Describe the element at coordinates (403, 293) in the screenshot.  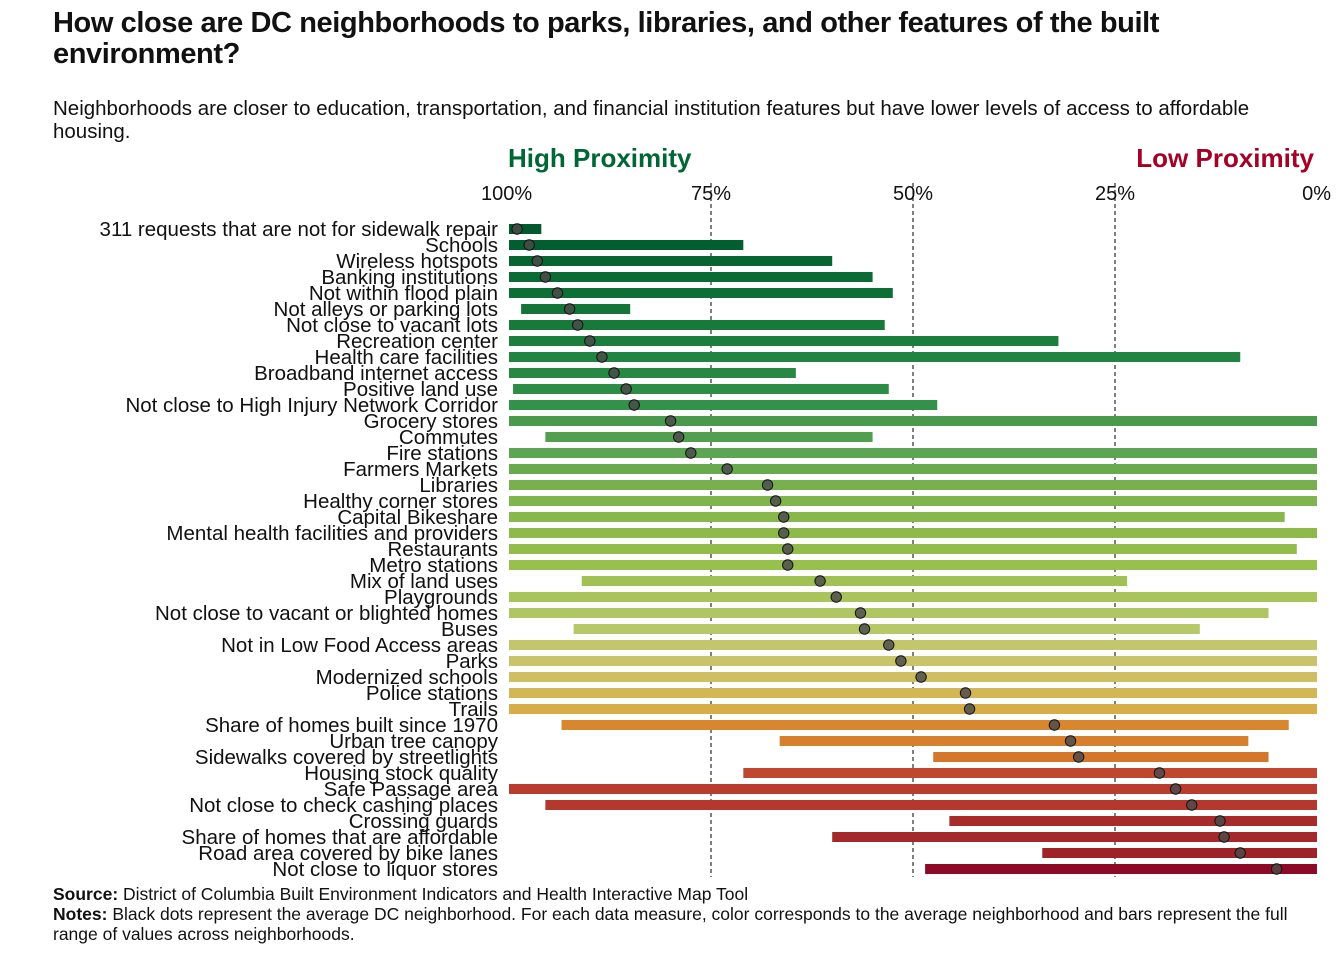
I see `row-label: Not within flood plain` at that location.